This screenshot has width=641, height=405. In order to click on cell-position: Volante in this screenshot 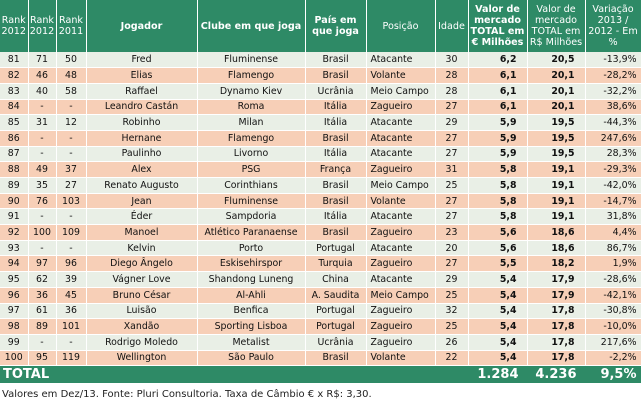, I will do `click(401, 201)`.